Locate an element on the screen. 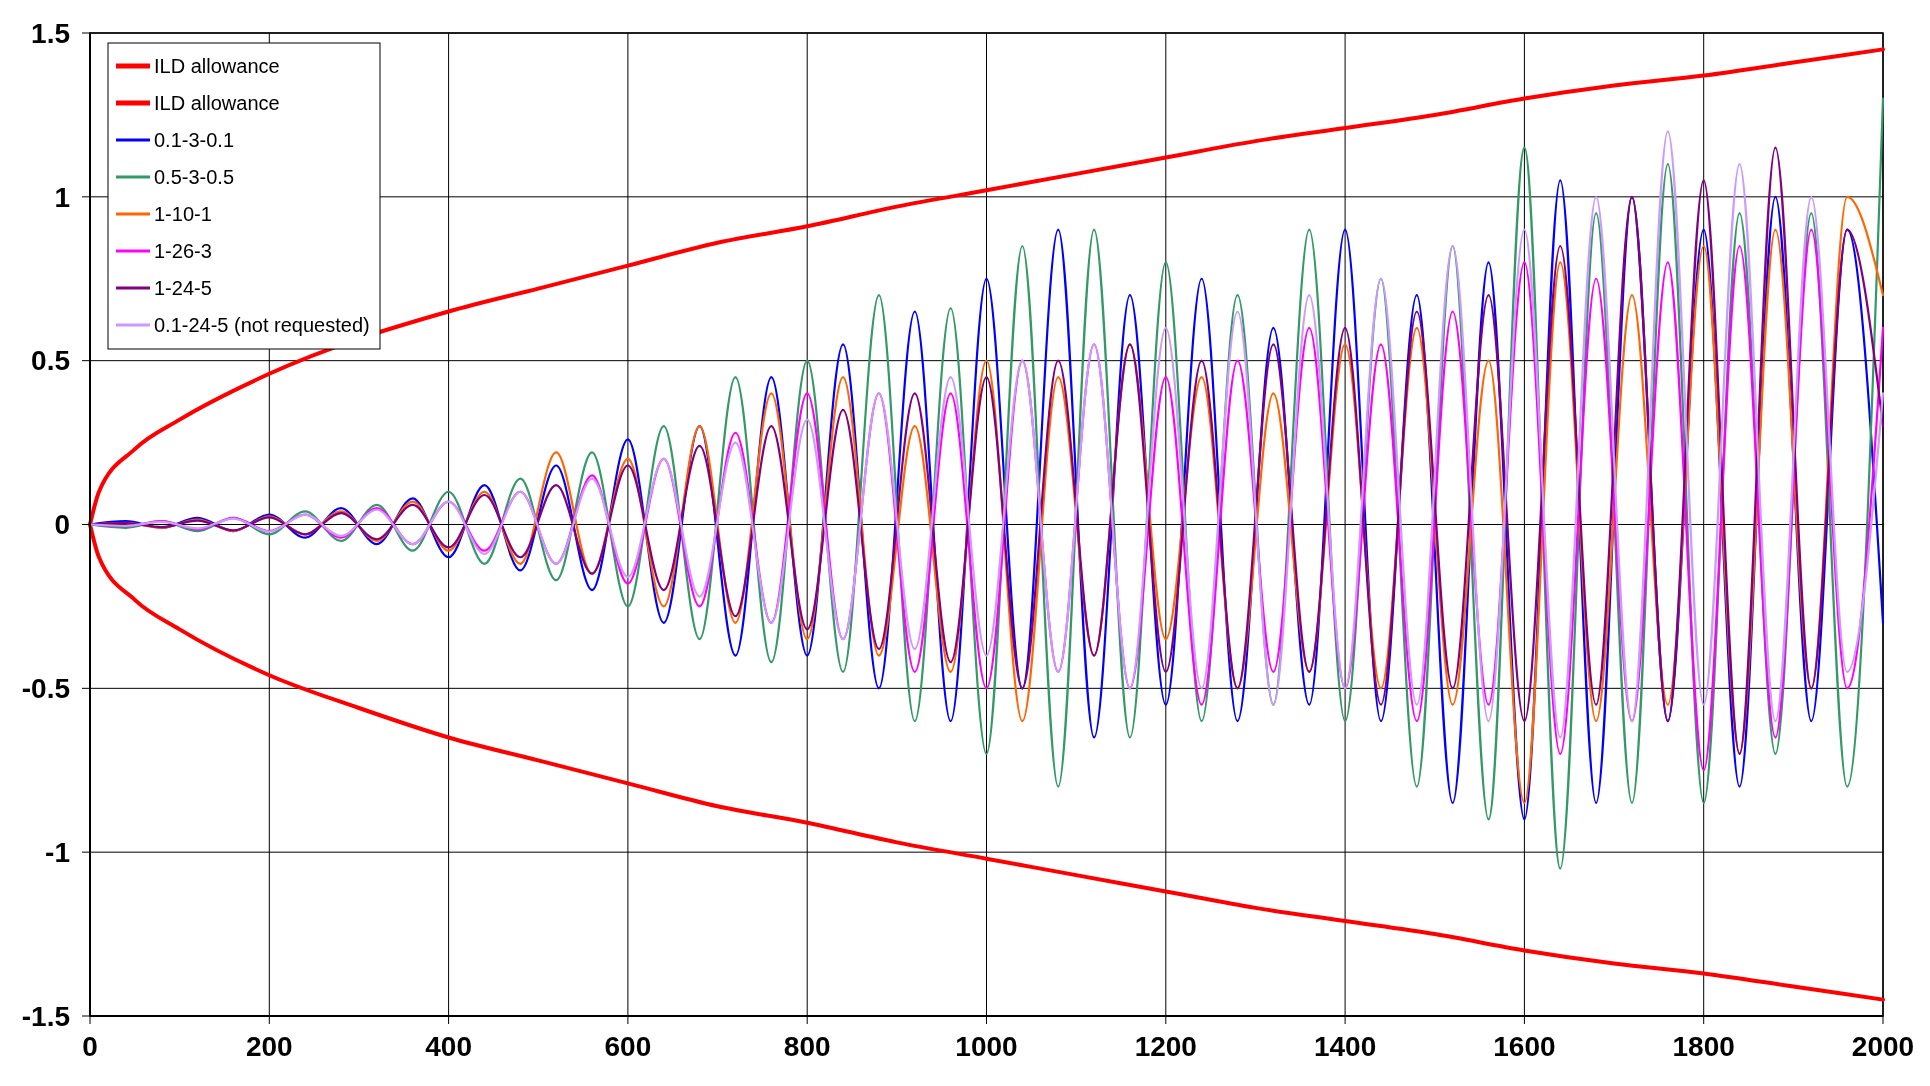 Image resolution: width=1930 pixels, height=1086 pixels. x-tick-label: 1000 is located at coordinates (986, 1046).